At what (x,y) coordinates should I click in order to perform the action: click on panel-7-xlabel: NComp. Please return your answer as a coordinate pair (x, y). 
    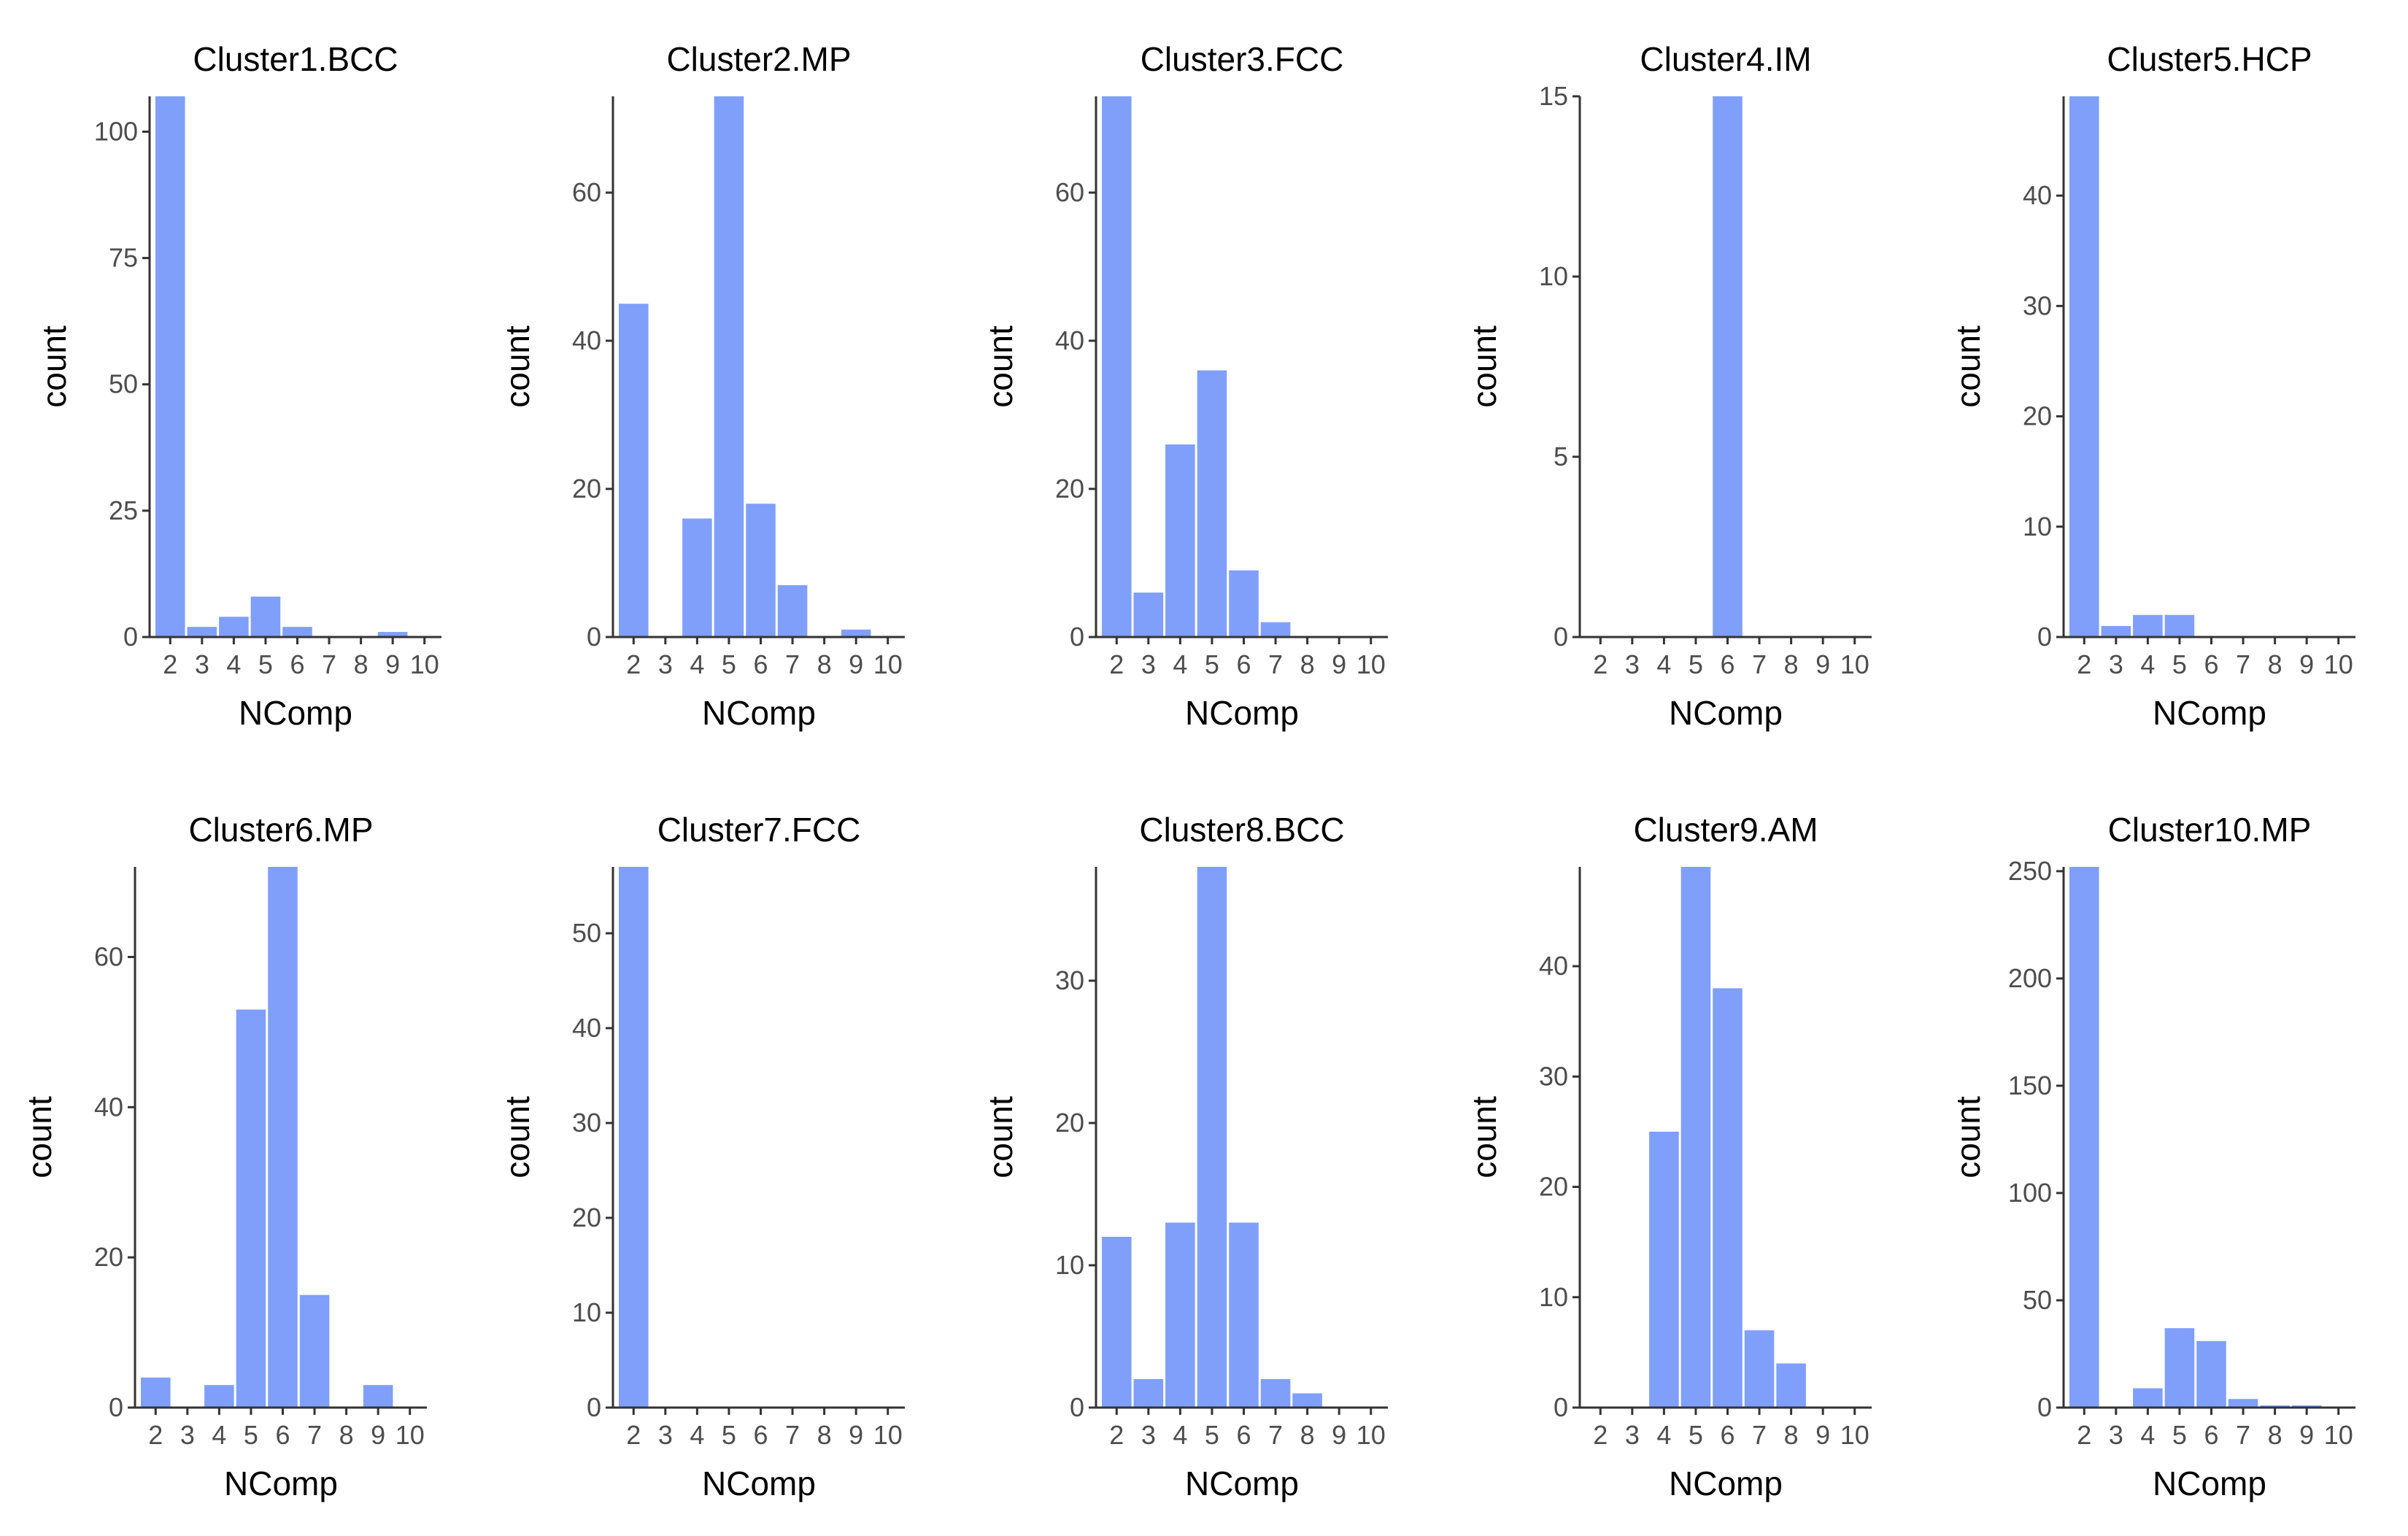
    Looking at the image, I should click on (759, 1483).